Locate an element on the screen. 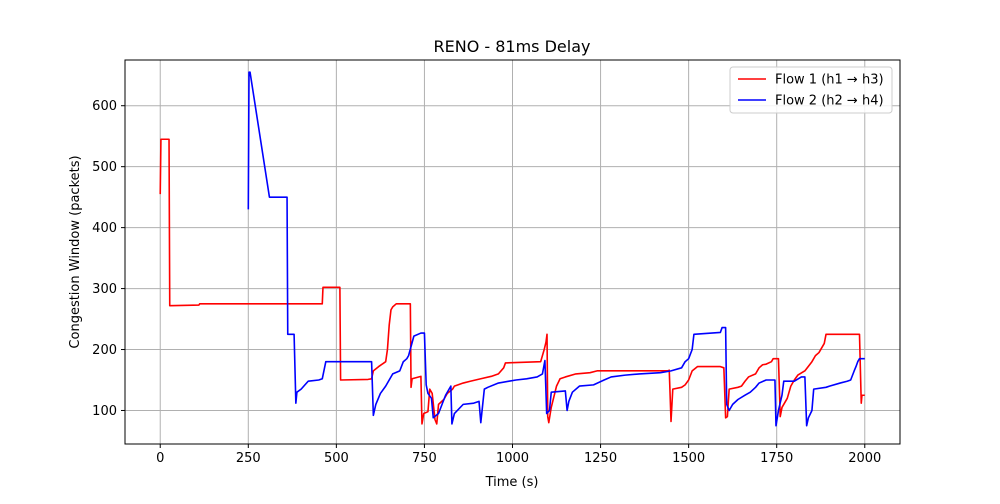  x-tick-label: 2000 is located at coordinates (864, 458).